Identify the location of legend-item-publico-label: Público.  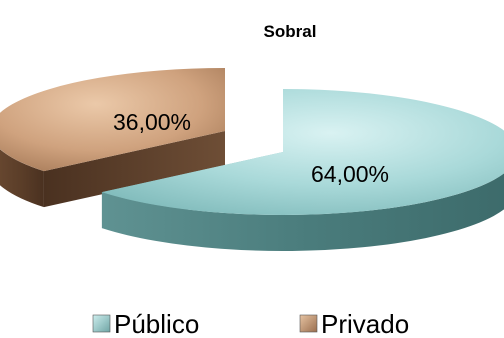
(156, 323).